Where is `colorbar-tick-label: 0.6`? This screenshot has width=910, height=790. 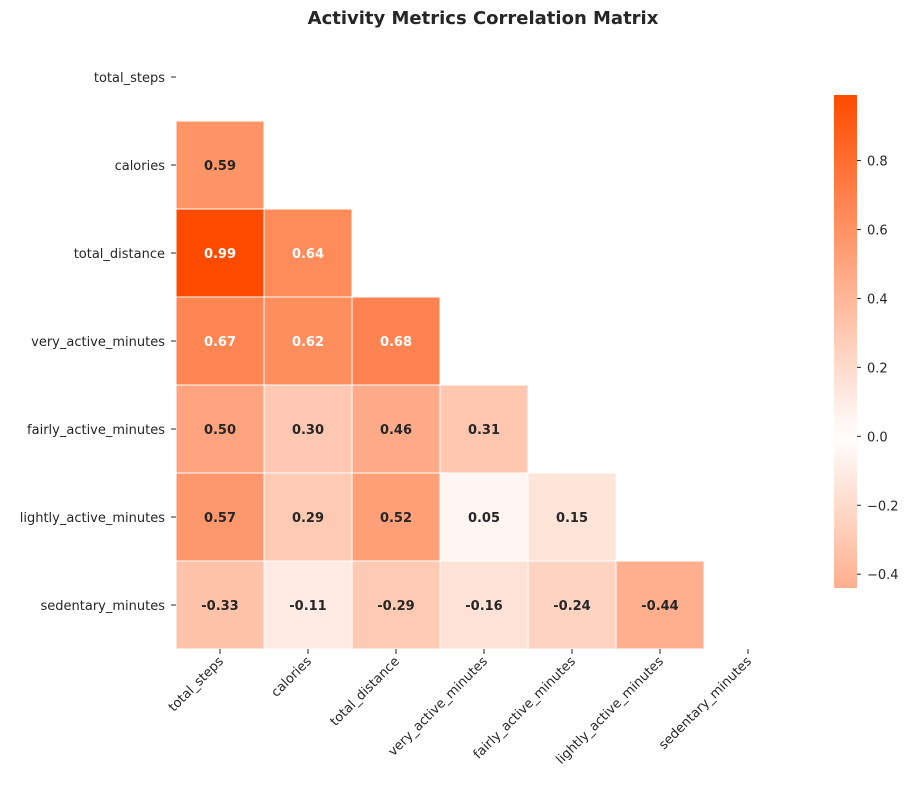 colorbar-tick-label: 0.6 is located at coordinates (877, 230).